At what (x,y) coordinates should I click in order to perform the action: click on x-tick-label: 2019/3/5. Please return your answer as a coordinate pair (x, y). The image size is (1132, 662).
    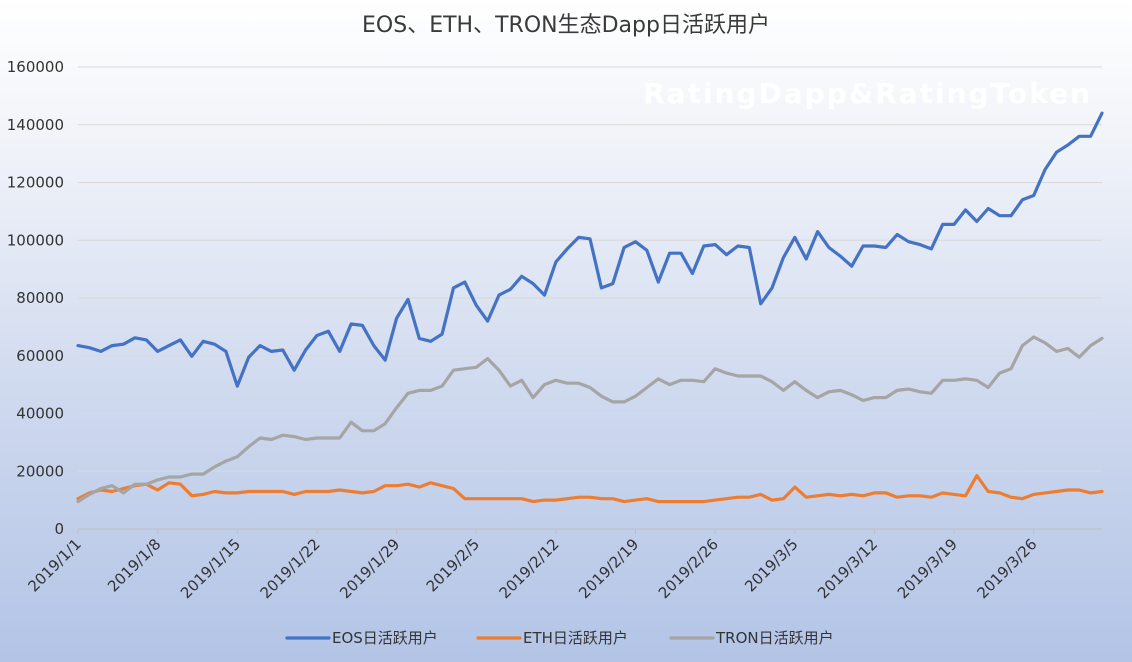
    Looking at the image, I should click on (771, 565).